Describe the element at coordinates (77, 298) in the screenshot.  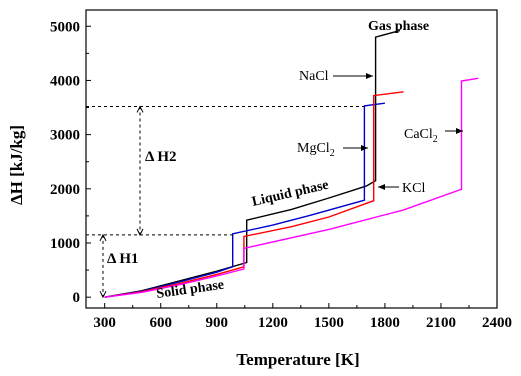
I see `y-tick-label: 0` at that location.